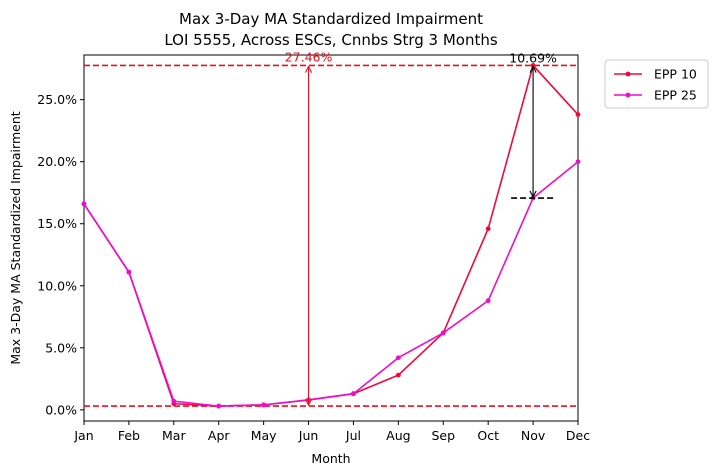 The width and height of the screenshot is (718, 476). What do you see at coordinates (57, 223) in the screenshot?
I see `y-tick-label: 15.0%` at bounding box center [57, 223].